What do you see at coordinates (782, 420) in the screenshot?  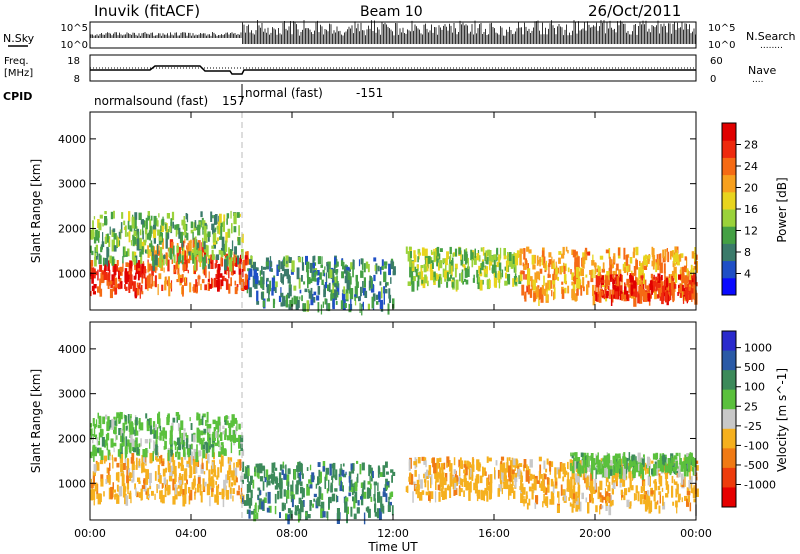 I see `velocity-colorbar-title-text: Velocity [m s^-1]` at bounding box center [782, 420].